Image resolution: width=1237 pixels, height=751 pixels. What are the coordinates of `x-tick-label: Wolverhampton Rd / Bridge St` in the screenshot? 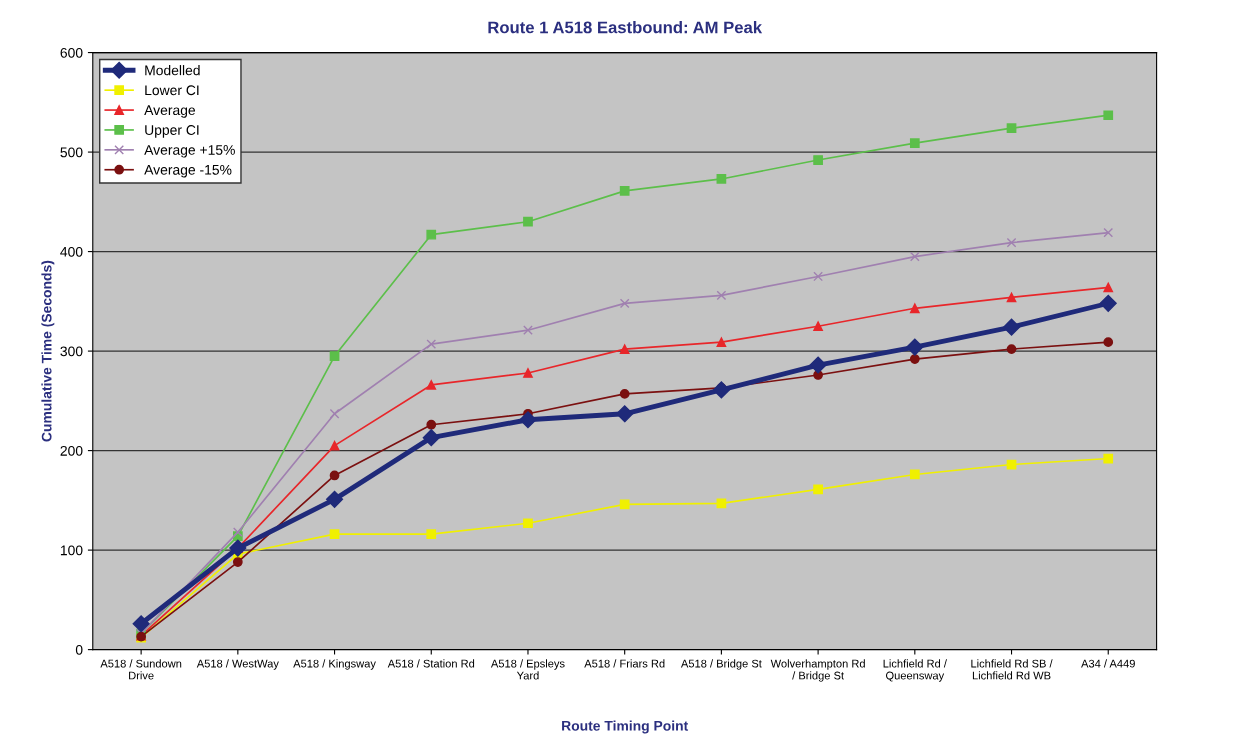 It's located at (817, 670).